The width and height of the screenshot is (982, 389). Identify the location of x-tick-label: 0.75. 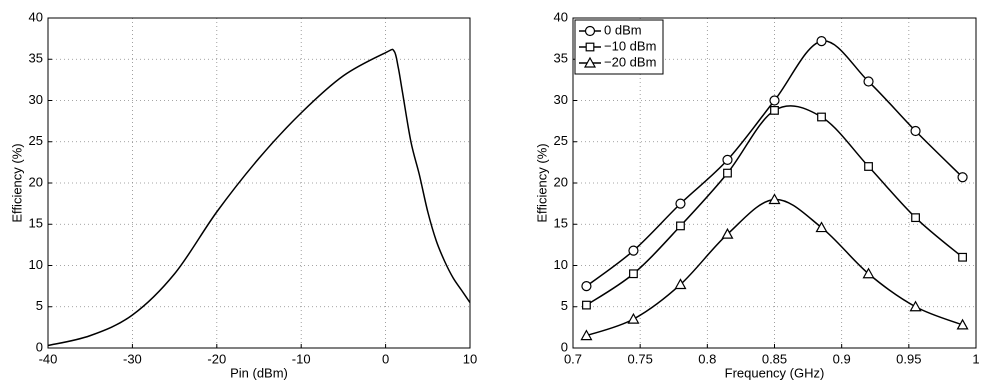
(640, 358).